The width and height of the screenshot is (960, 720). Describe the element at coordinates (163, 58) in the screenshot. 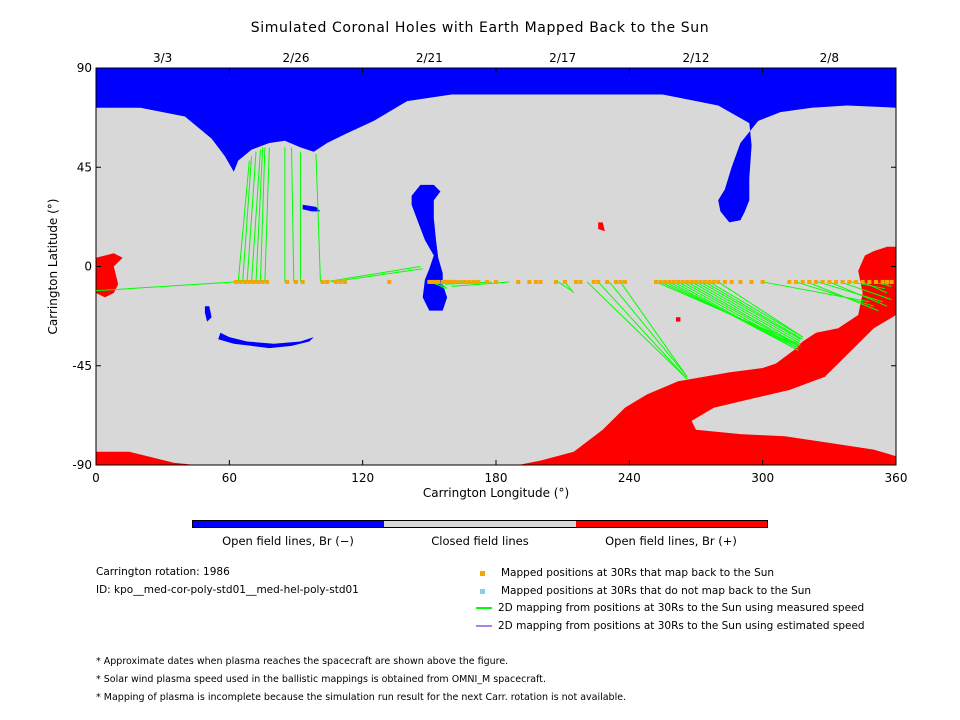

I see `top-date-label: 3/3` at that location.